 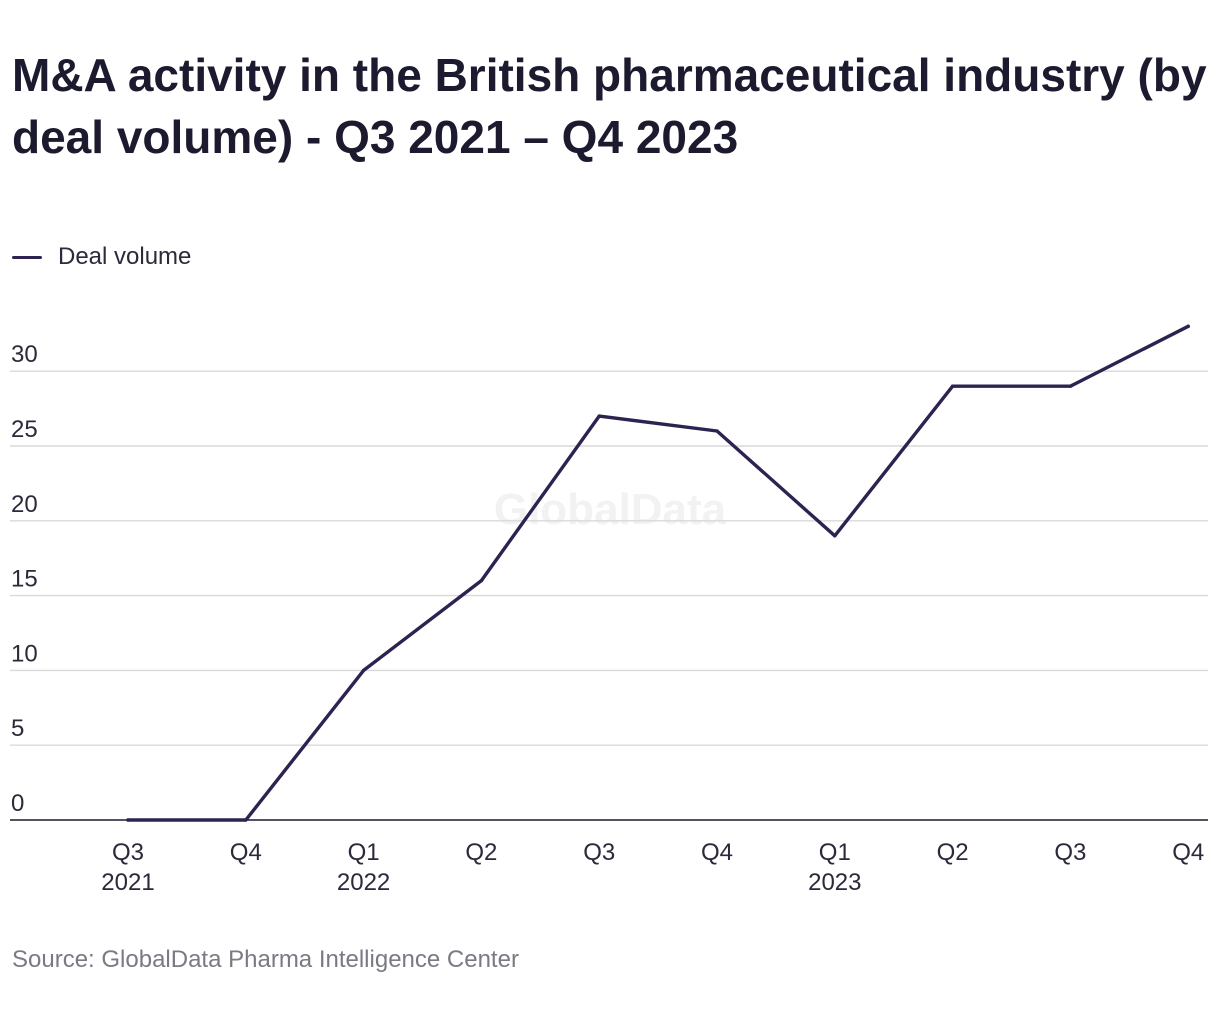 What do you see at coordinates (363, 882) in the screenshot?
I see `x-tick-year-label: 2022` at bounding box center [363, 882].